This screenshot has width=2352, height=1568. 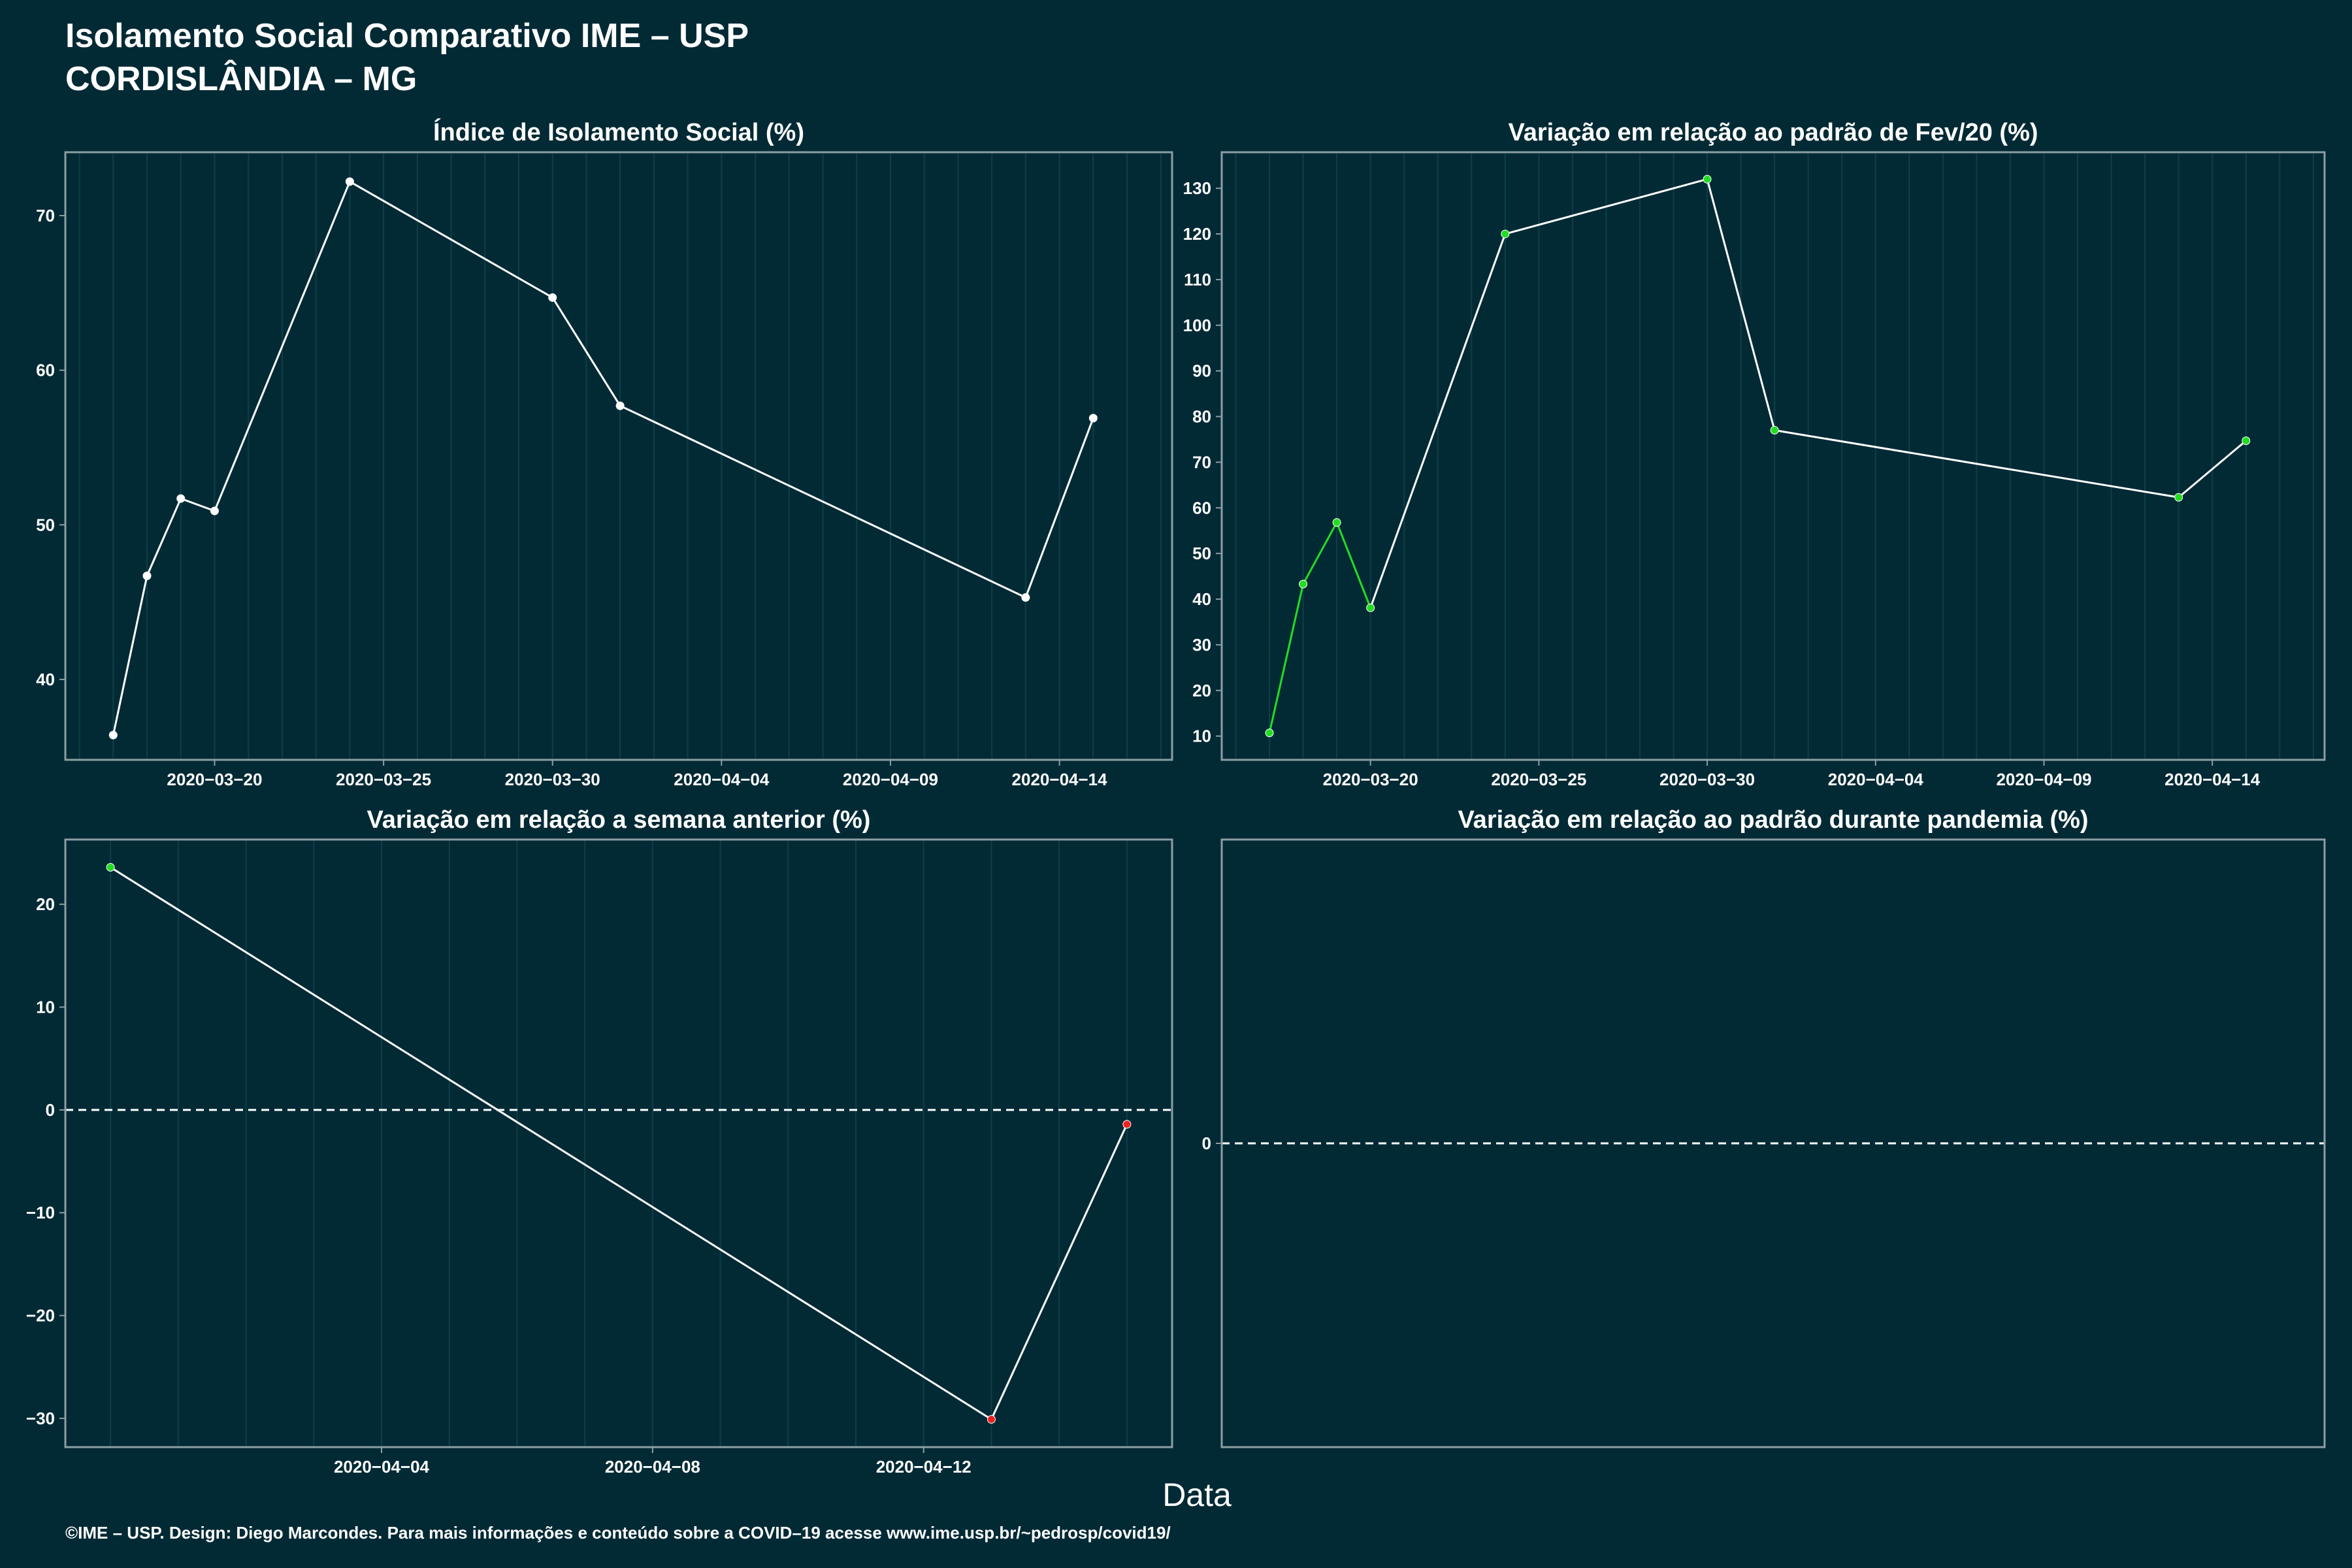 I want to click on y-tick-label: 100, so click(x=1197, y=325).